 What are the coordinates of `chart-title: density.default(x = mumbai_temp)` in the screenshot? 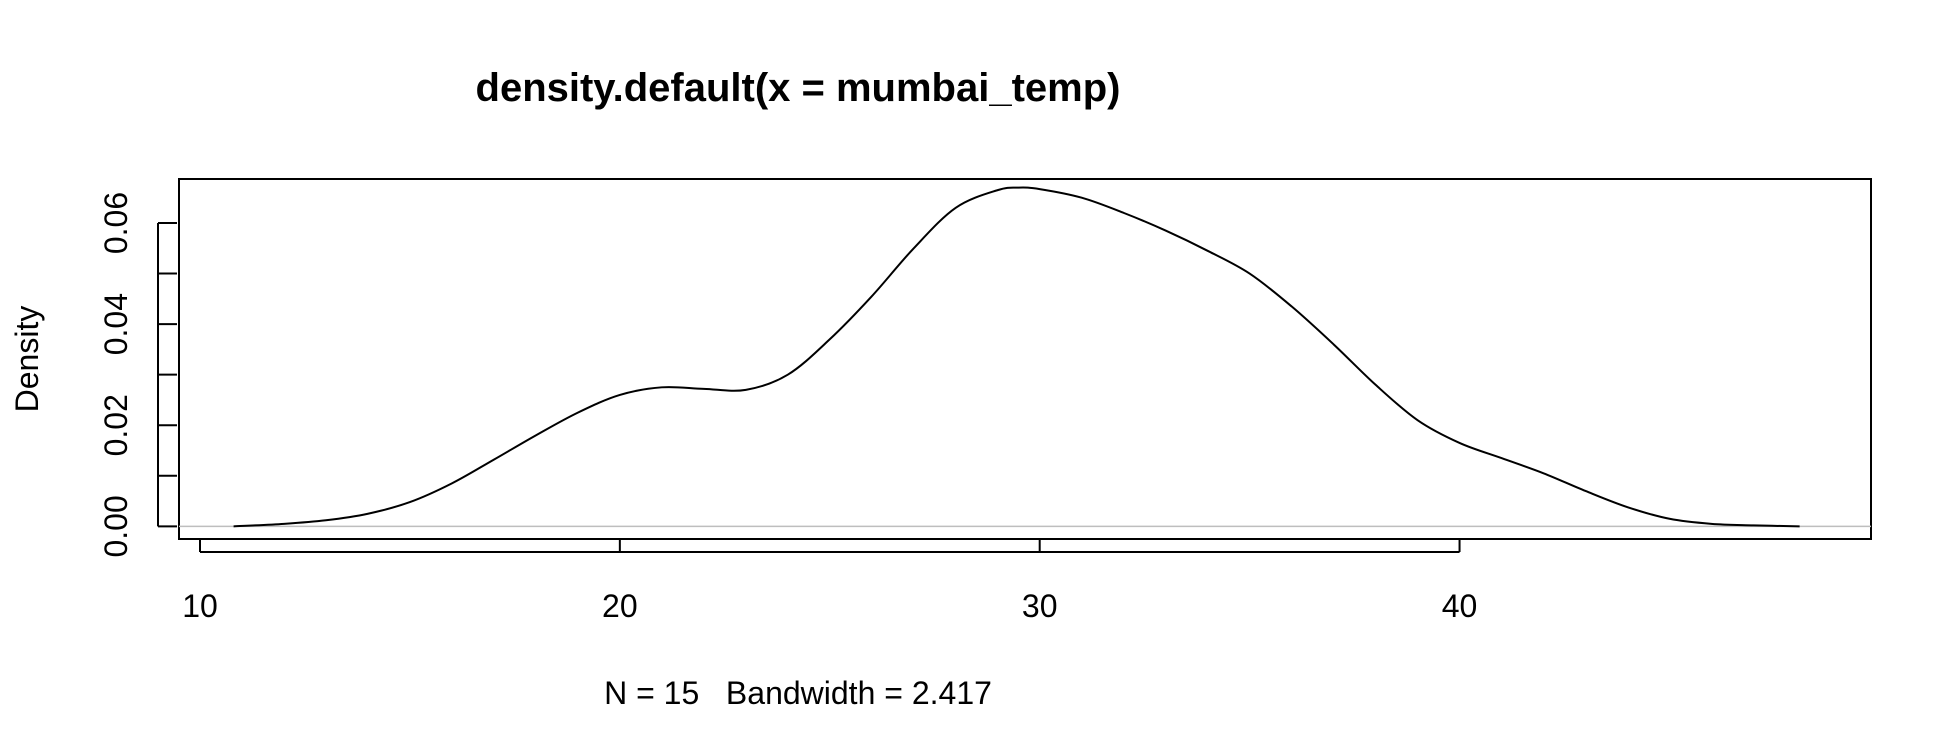 It's located at (798, 88).